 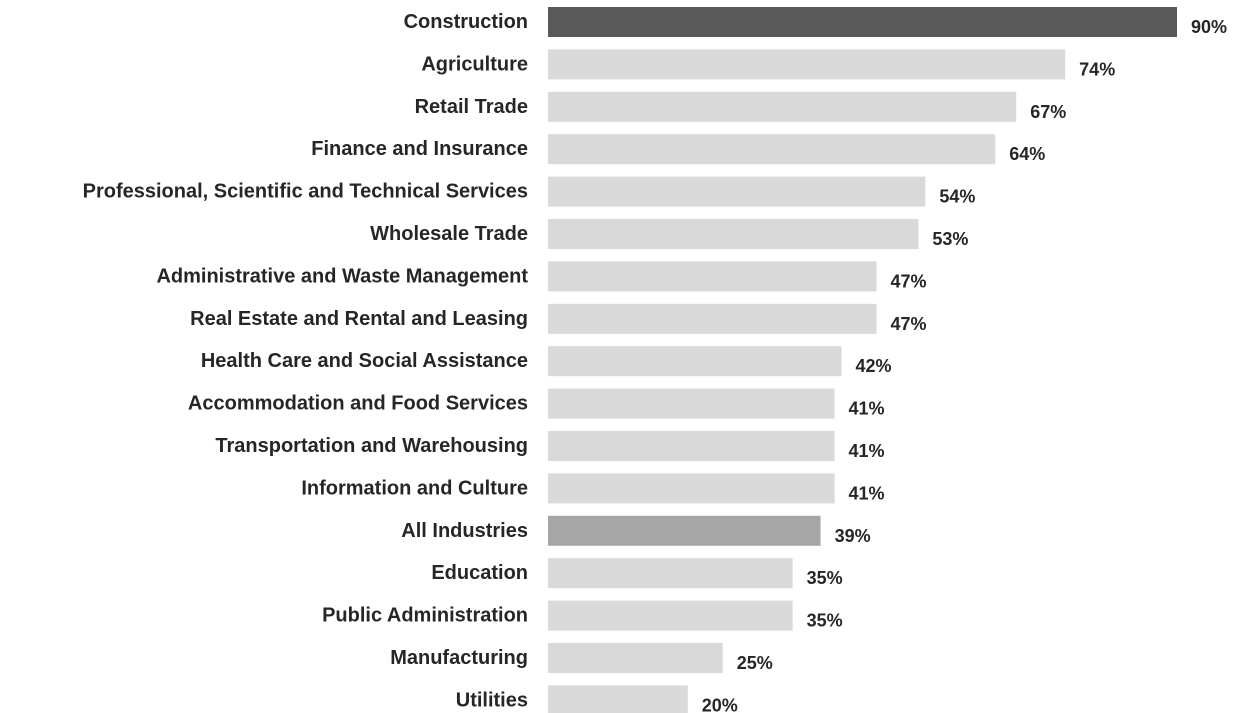 I want to click on bar-row: Public Administration 35%, so click(x=582, y=615).